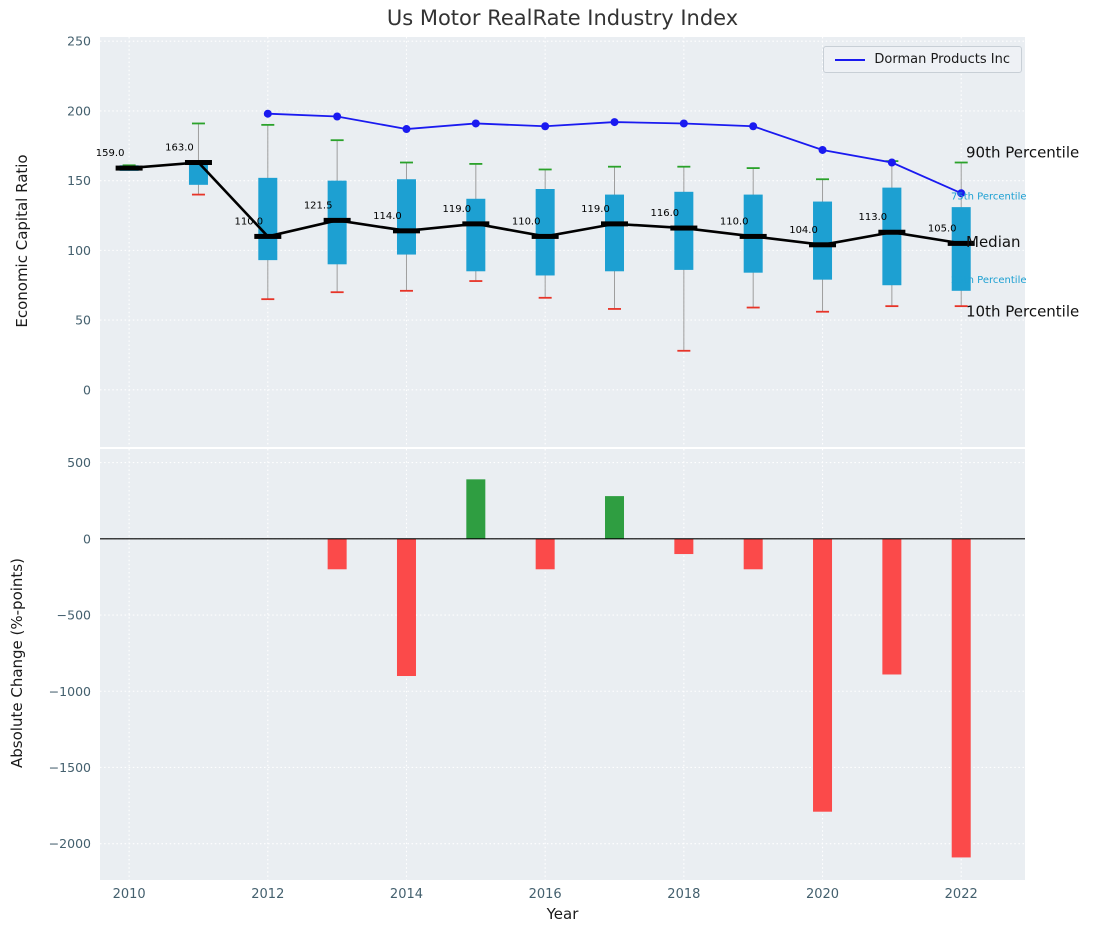 Image resolution: width=1103 pixels, height=942 pixels. I want to click on top-y-tick-label: 150, so click(79, 180).